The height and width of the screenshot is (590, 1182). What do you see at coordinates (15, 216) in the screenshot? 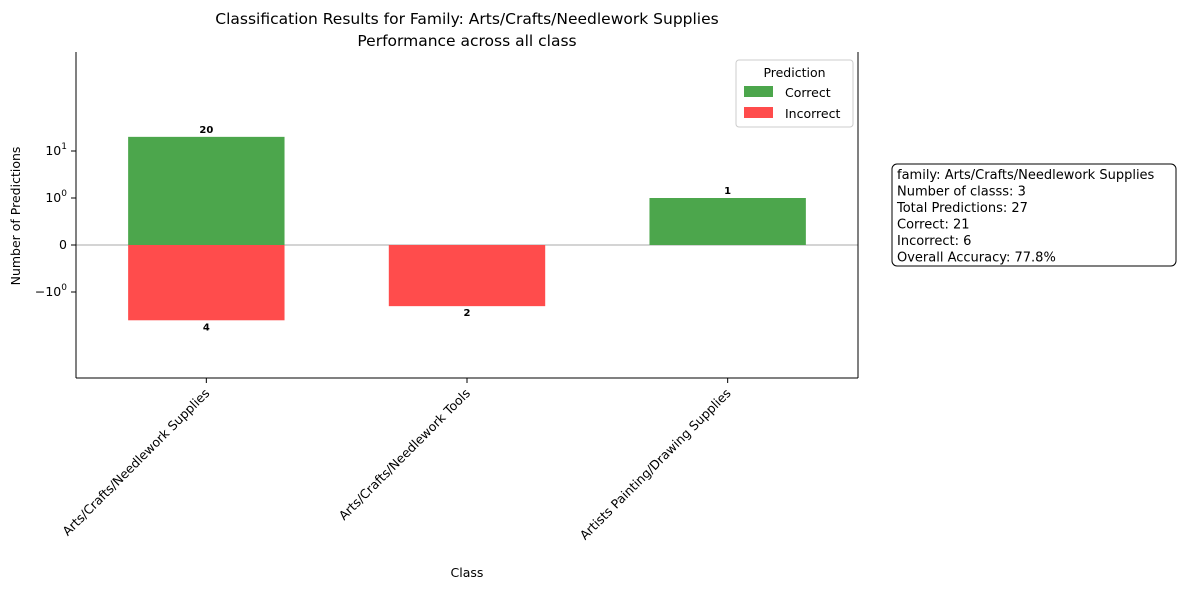
I see `y-axis-label: Number of Predictions` at bounding box center [15, 216].